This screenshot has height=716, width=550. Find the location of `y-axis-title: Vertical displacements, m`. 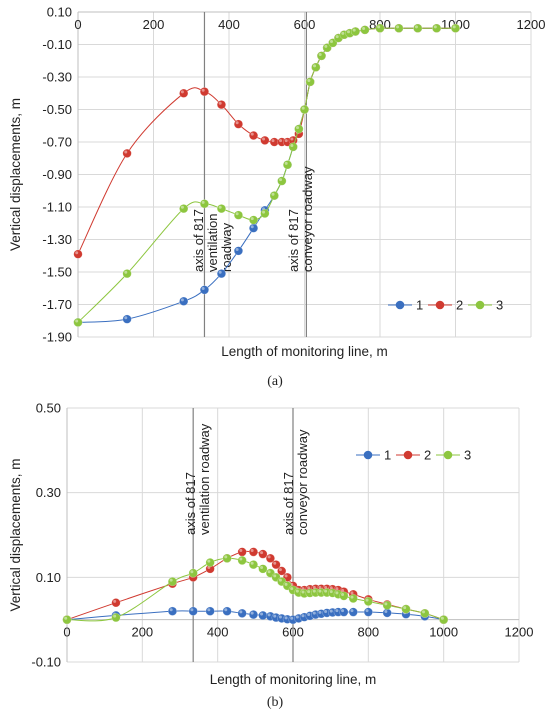

y-axis-title: Vertical displacements, m is located at coordinates (15, 174).